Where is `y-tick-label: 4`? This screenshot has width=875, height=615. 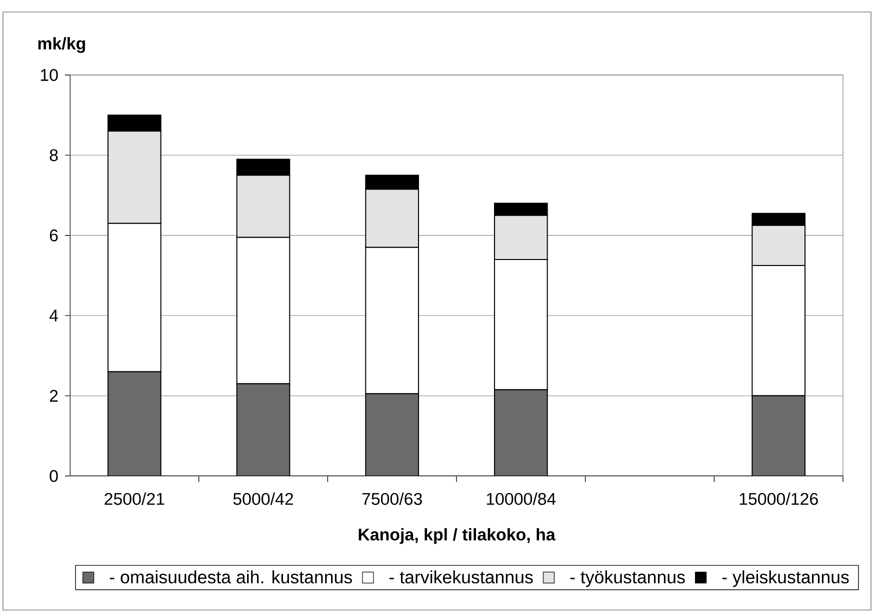
y-tick-label: 4 is located at coordinates (53, 316).